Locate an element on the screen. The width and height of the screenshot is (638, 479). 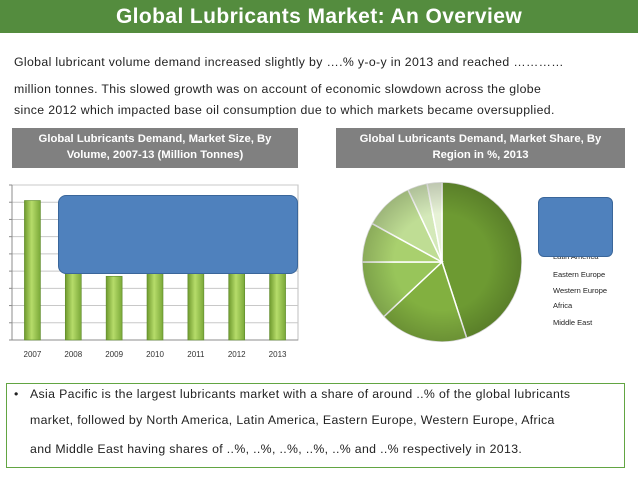
page-title: Global Lubricants Market: An Overview is located at coordinates (319, 16).